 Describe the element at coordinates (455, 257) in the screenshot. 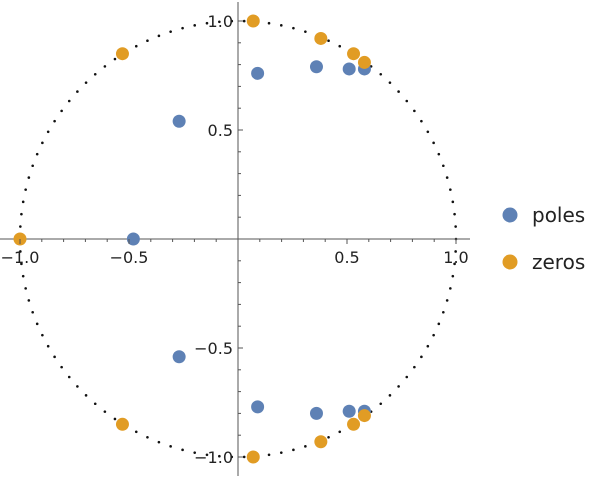

I see `x-tick-label: 1.0` at that location.